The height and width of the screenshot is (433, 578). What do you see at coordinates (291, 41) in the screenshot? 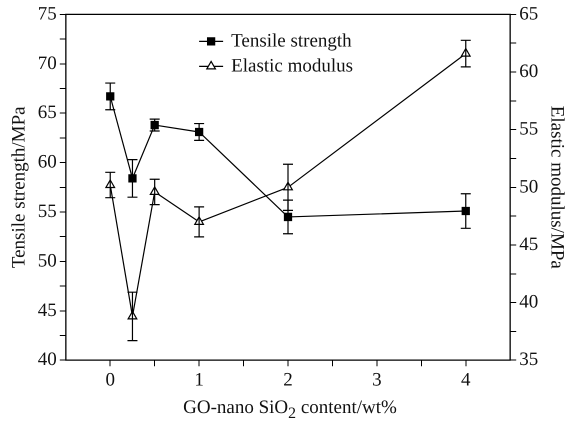
I see `legend-label: Tensile strength` at bounding box center [291, 41].